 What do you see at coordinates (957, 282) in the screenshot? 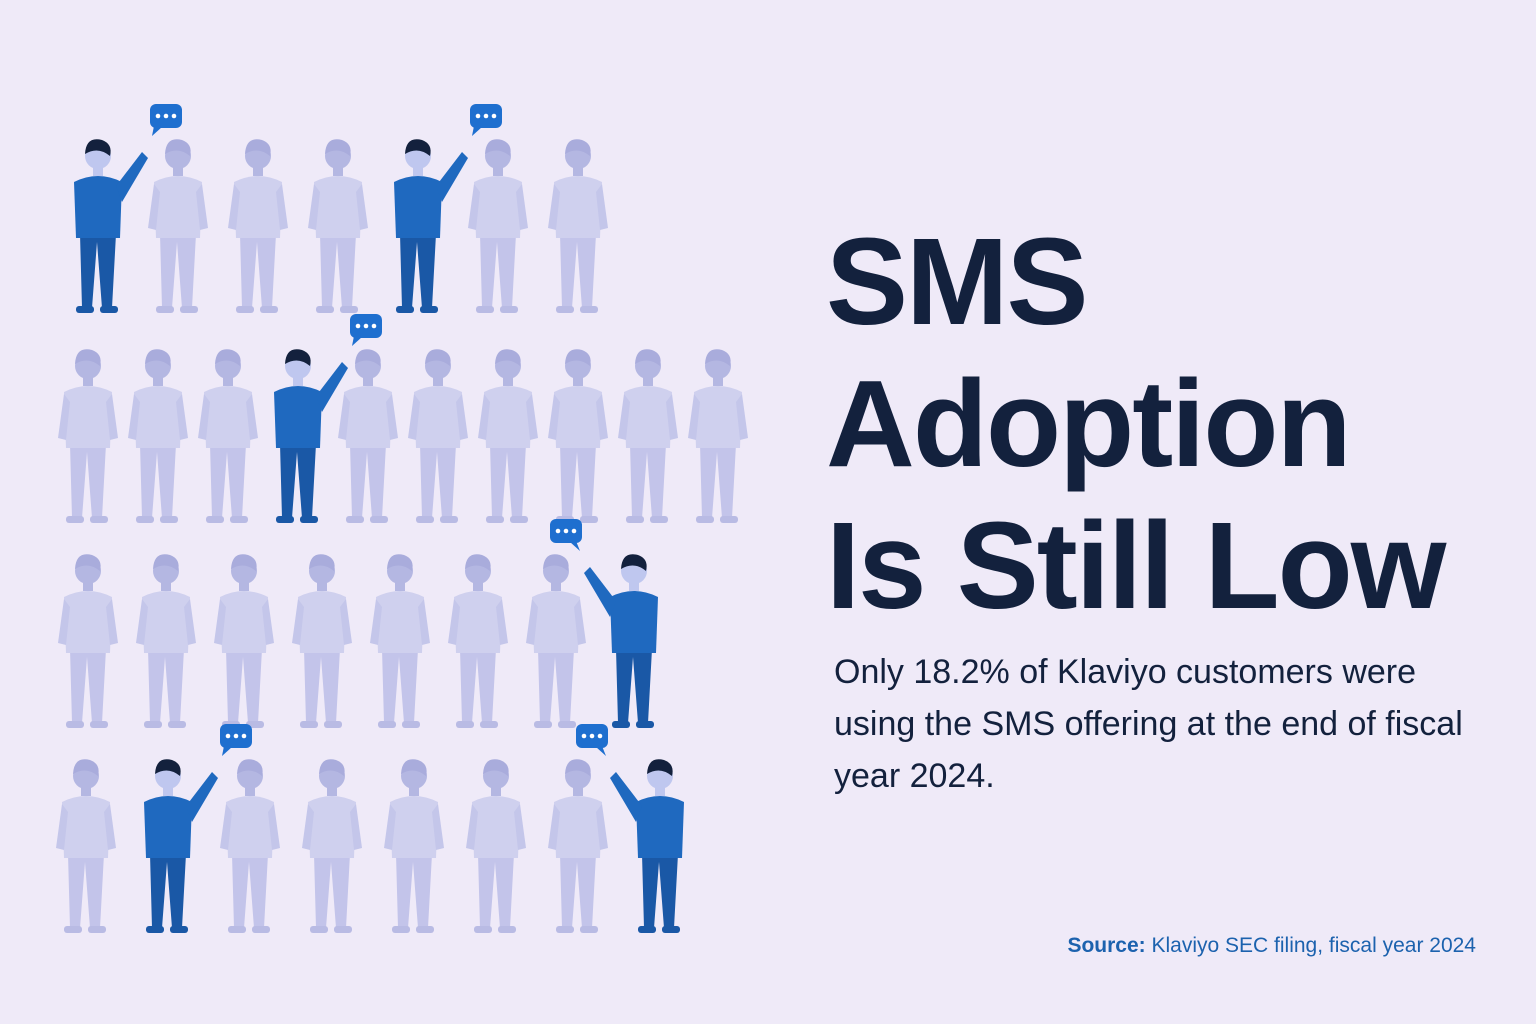
I see `headline-line-1: SMS` at bounding box center [957, 282].